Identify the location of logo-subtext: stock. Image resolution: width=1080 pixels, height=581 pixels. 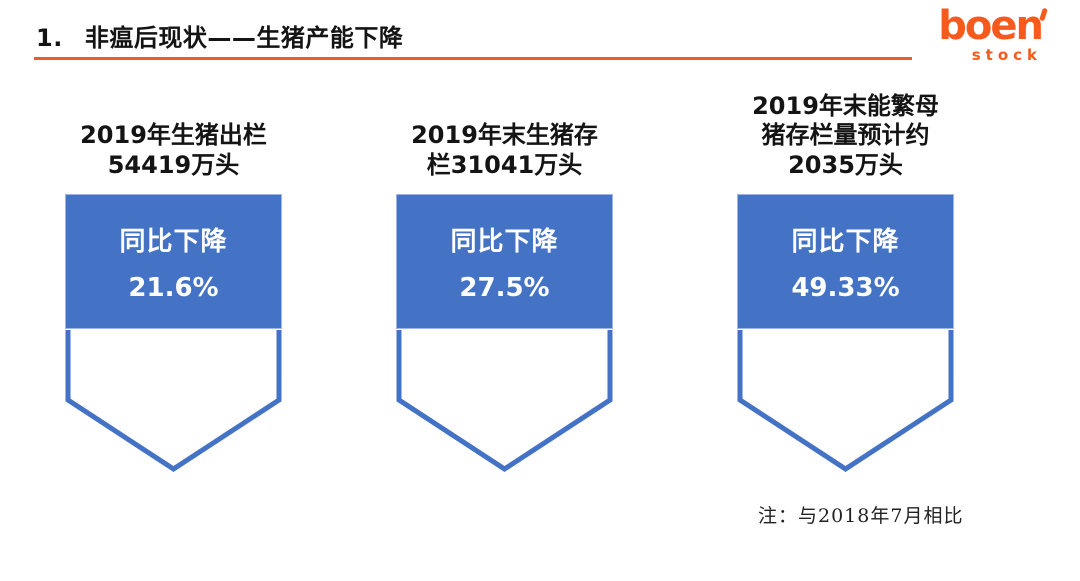
(1006, 55).